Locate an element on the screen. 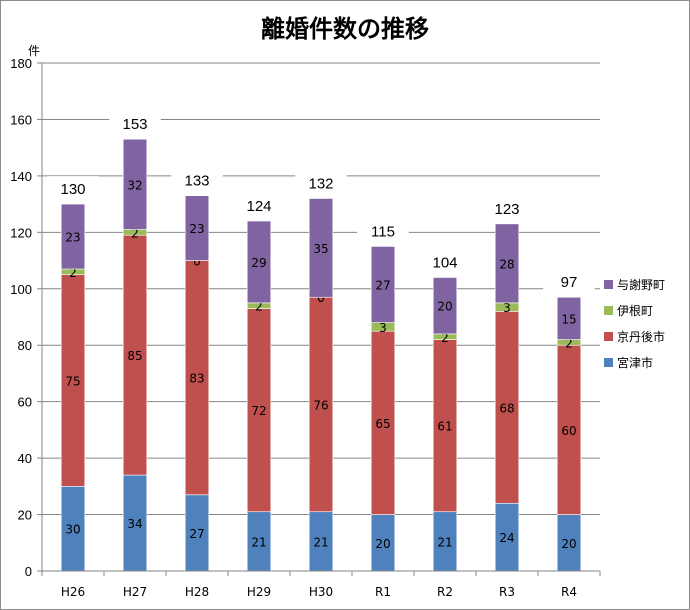 This screenshot has height=610, width=690. x-tick-label: H30 is located at coordinates (321, 592).